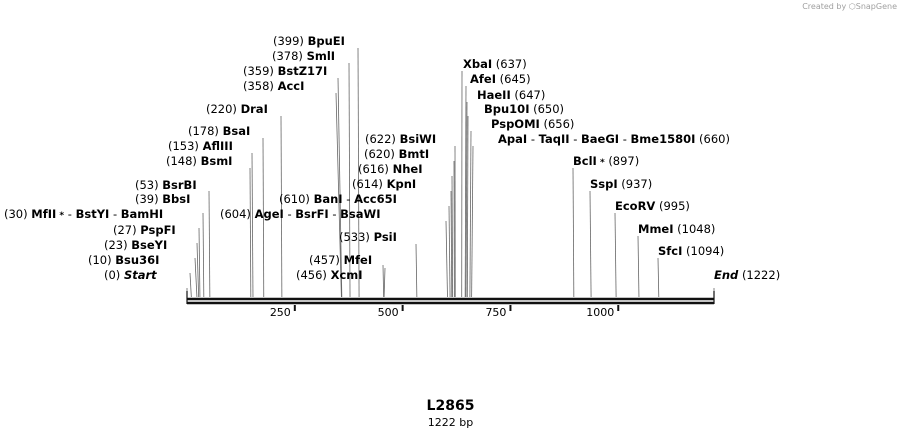  Describe the element at coordinates (477, 64) in the screenshot. I see `enzyme-name: XbaI` at that location.